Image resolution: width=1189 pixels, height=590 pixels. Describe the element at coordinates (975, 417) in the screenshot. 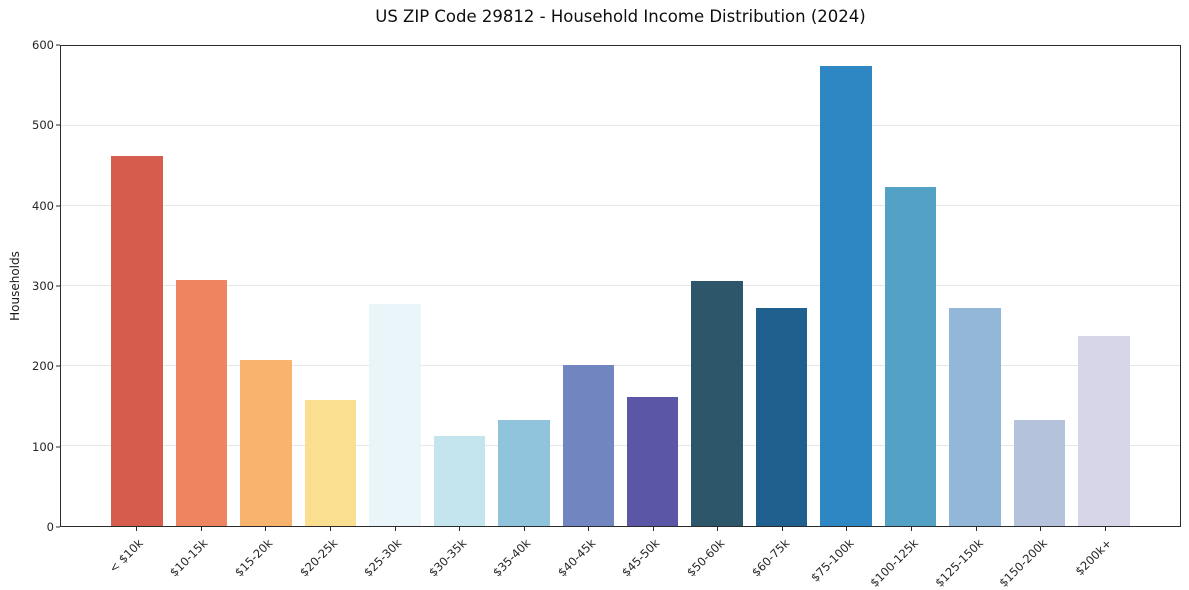

I see `bar-$125-150k` at that location.